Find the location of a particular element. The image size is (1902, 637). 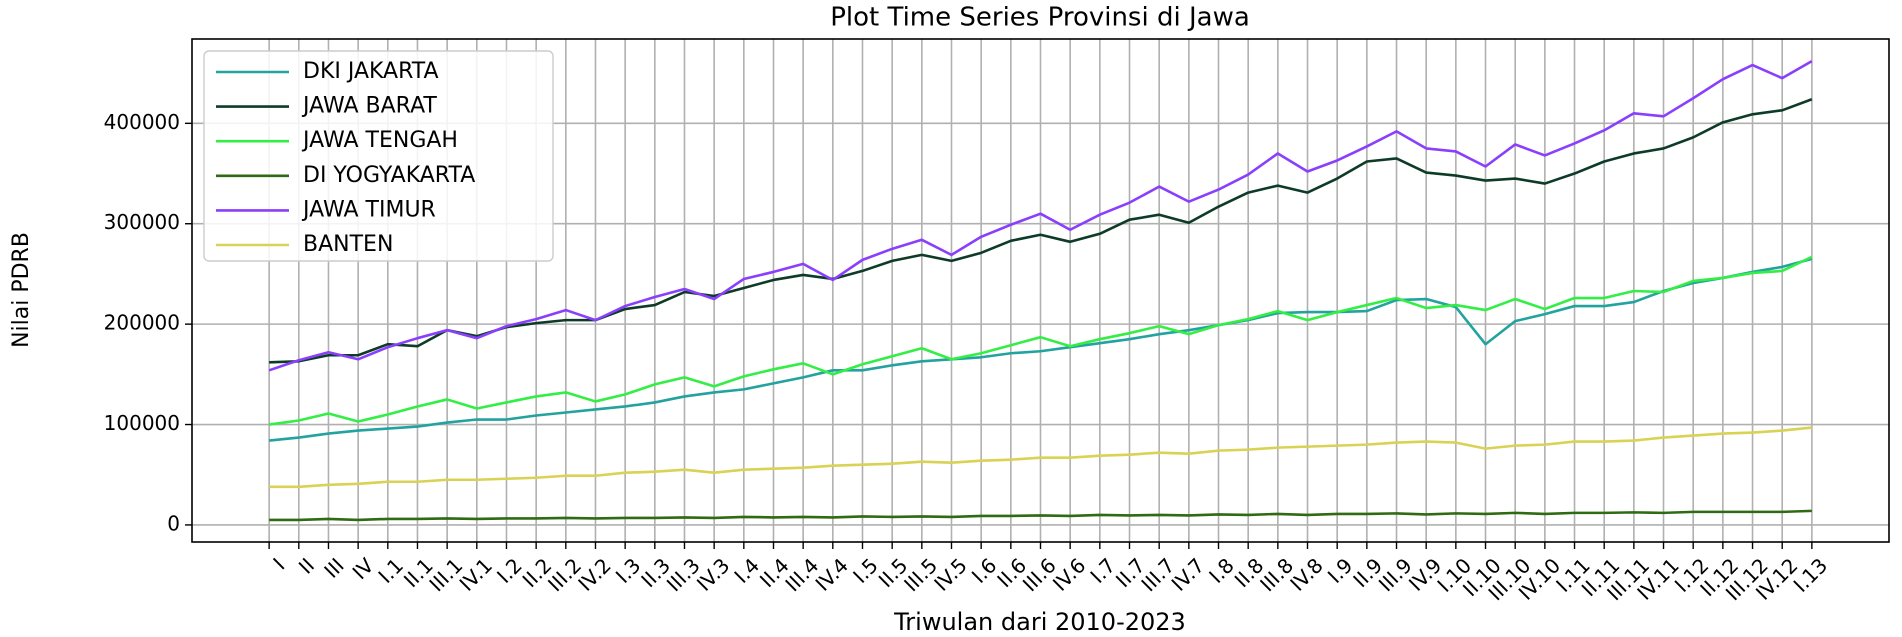

legend-label: DKI JAKARTA is located at coordinates (371, 71).